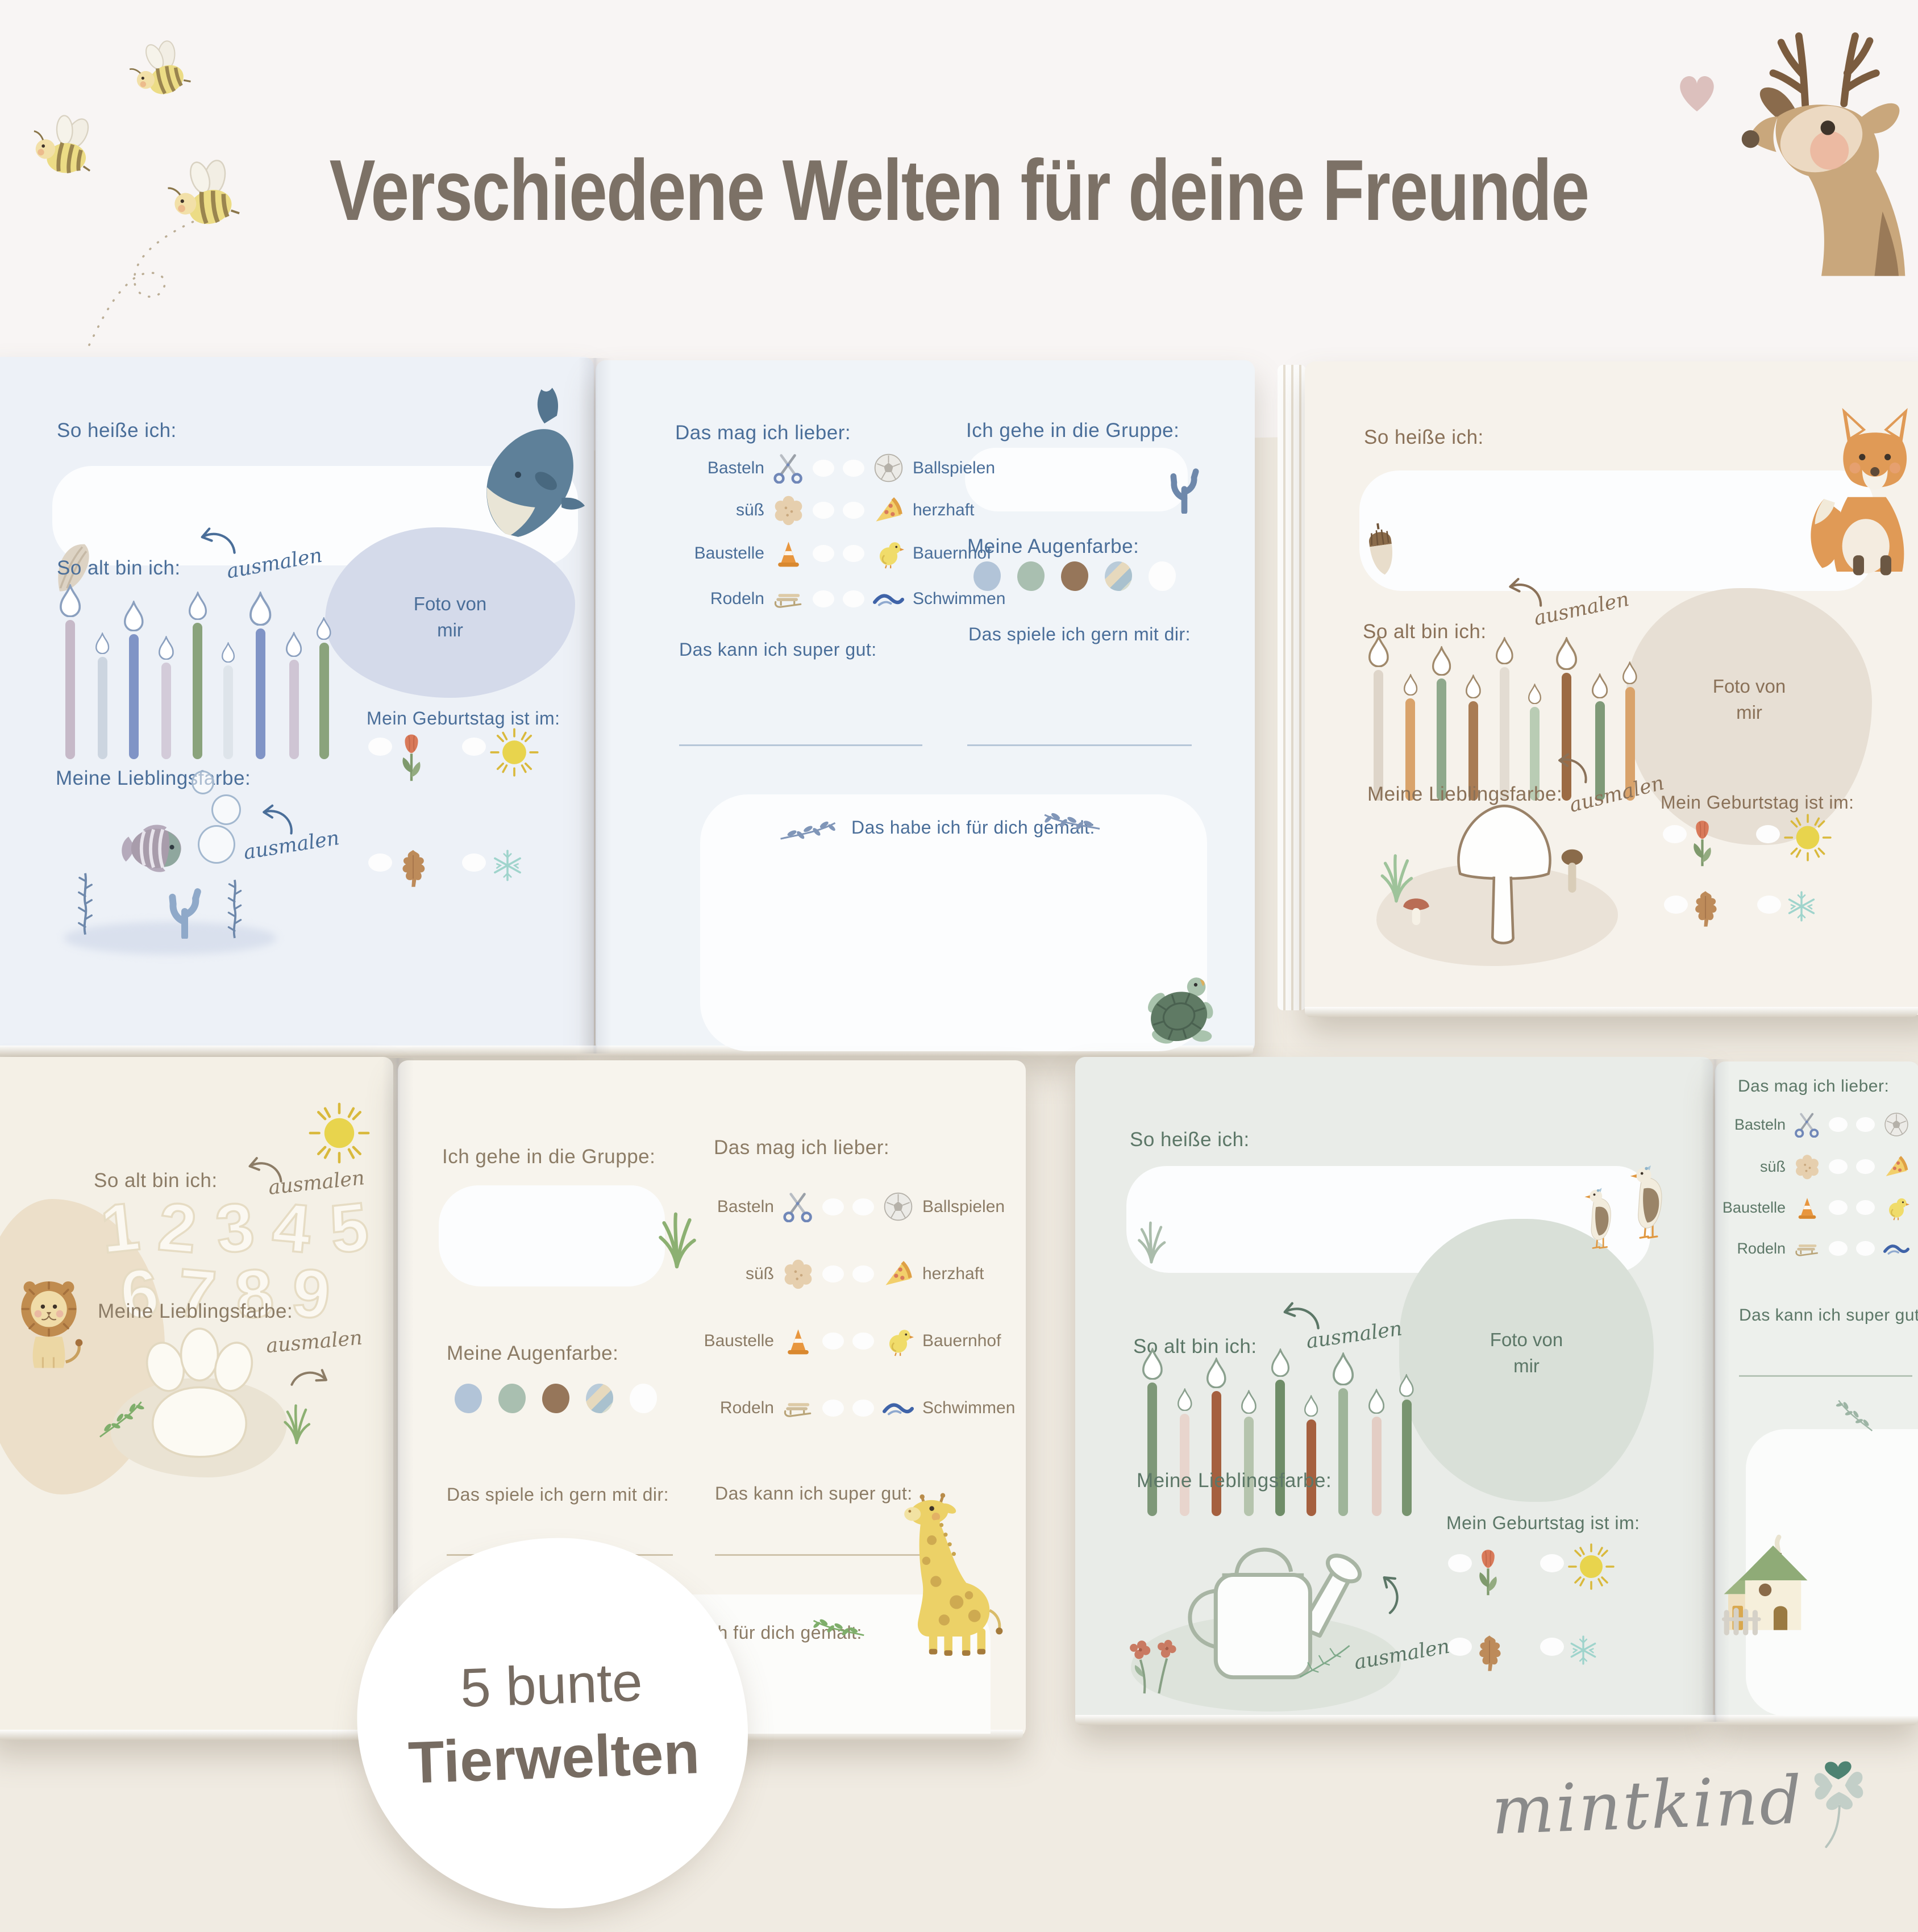 This screenshot has width=1918, height=1932. Describe the element at coordinates (549, 1157) in the screenshot. I see `group-label: Ich gehe in die Gruppe:` at that location.